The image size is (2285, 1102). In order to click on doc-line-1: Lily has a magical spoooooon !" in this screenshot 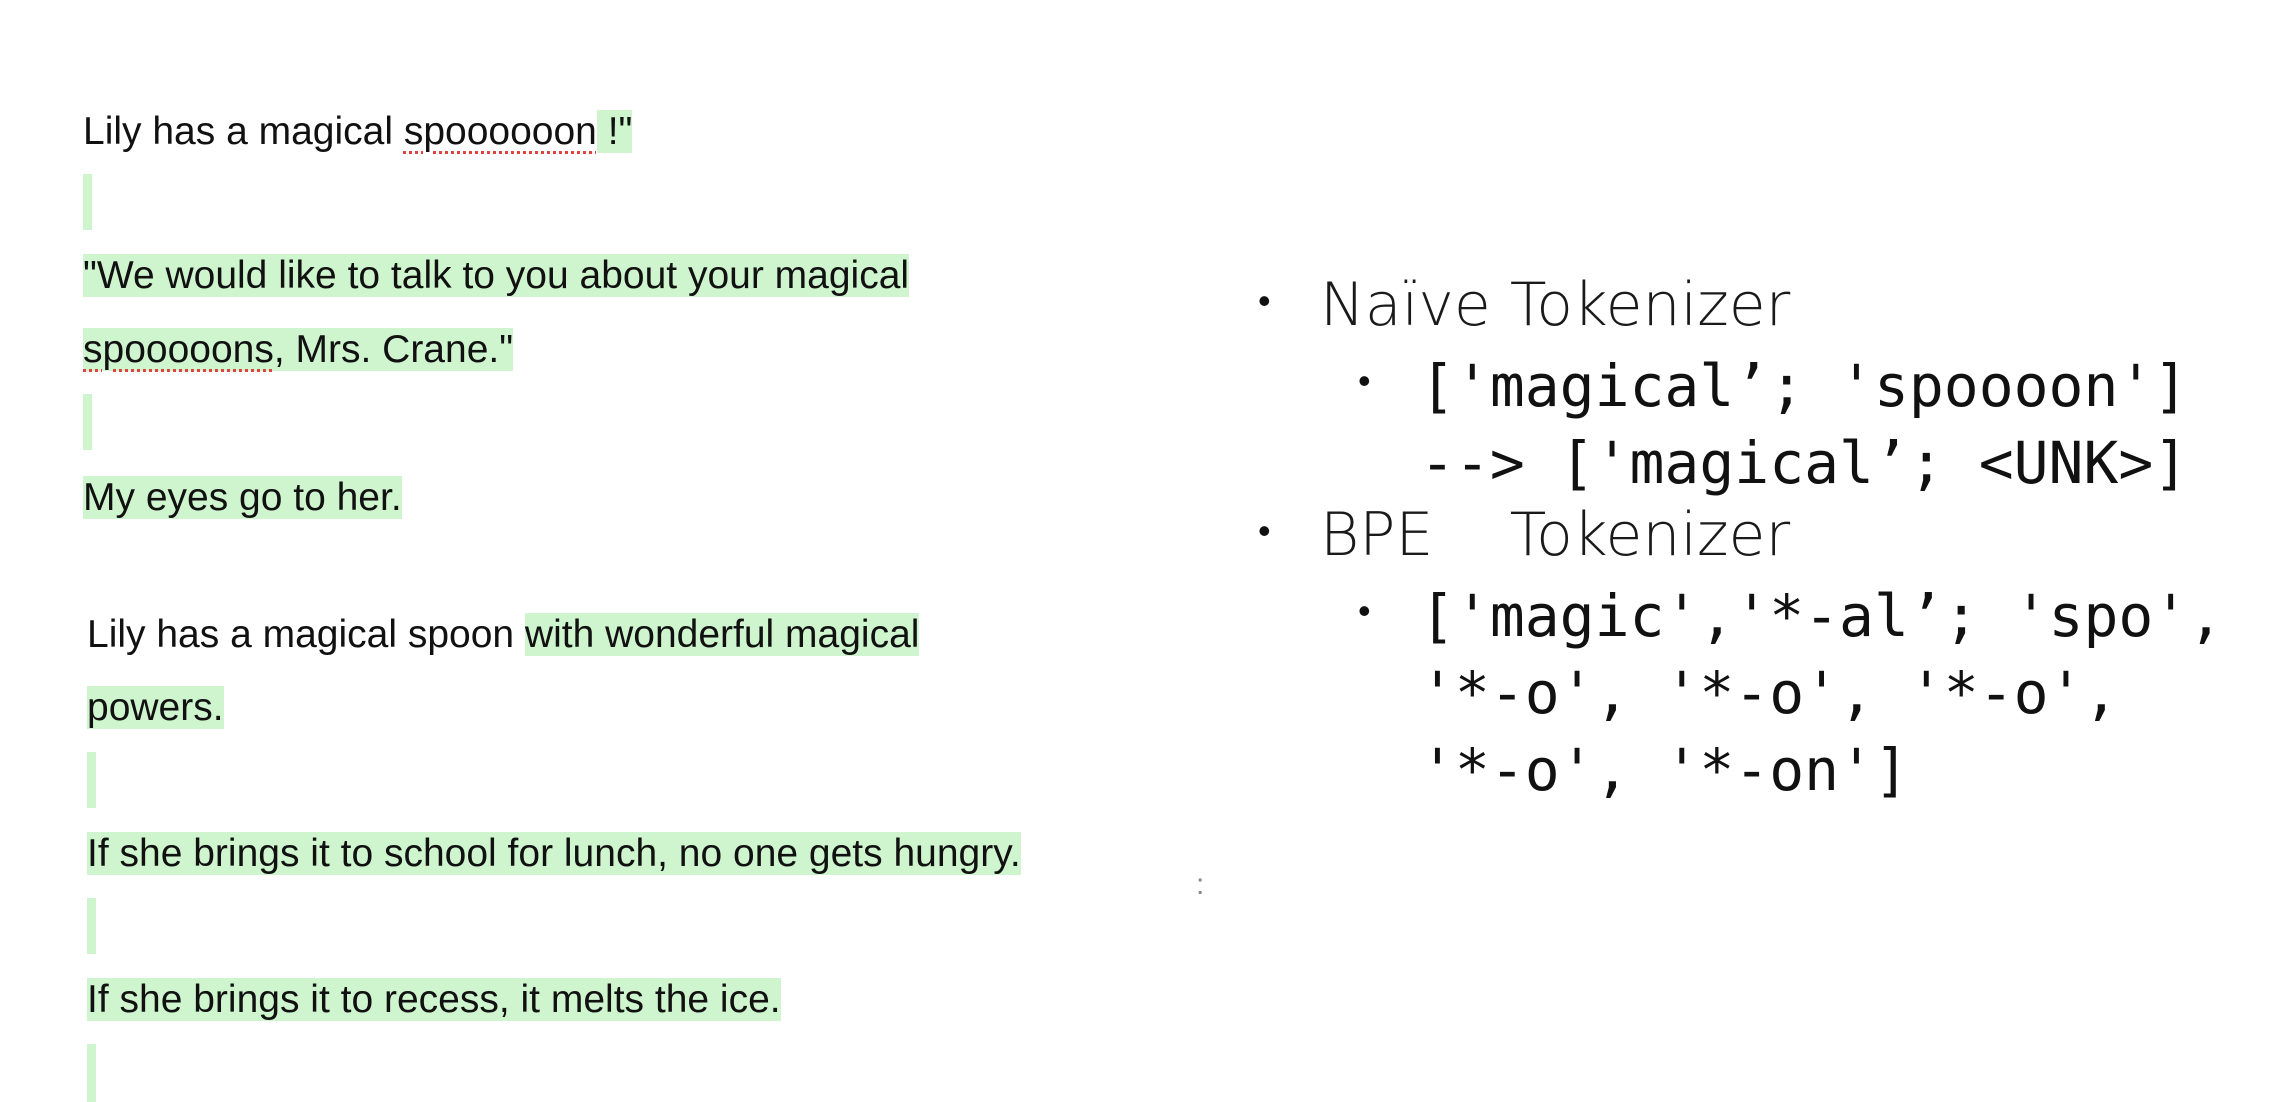, I will do `click(358, 132)`.